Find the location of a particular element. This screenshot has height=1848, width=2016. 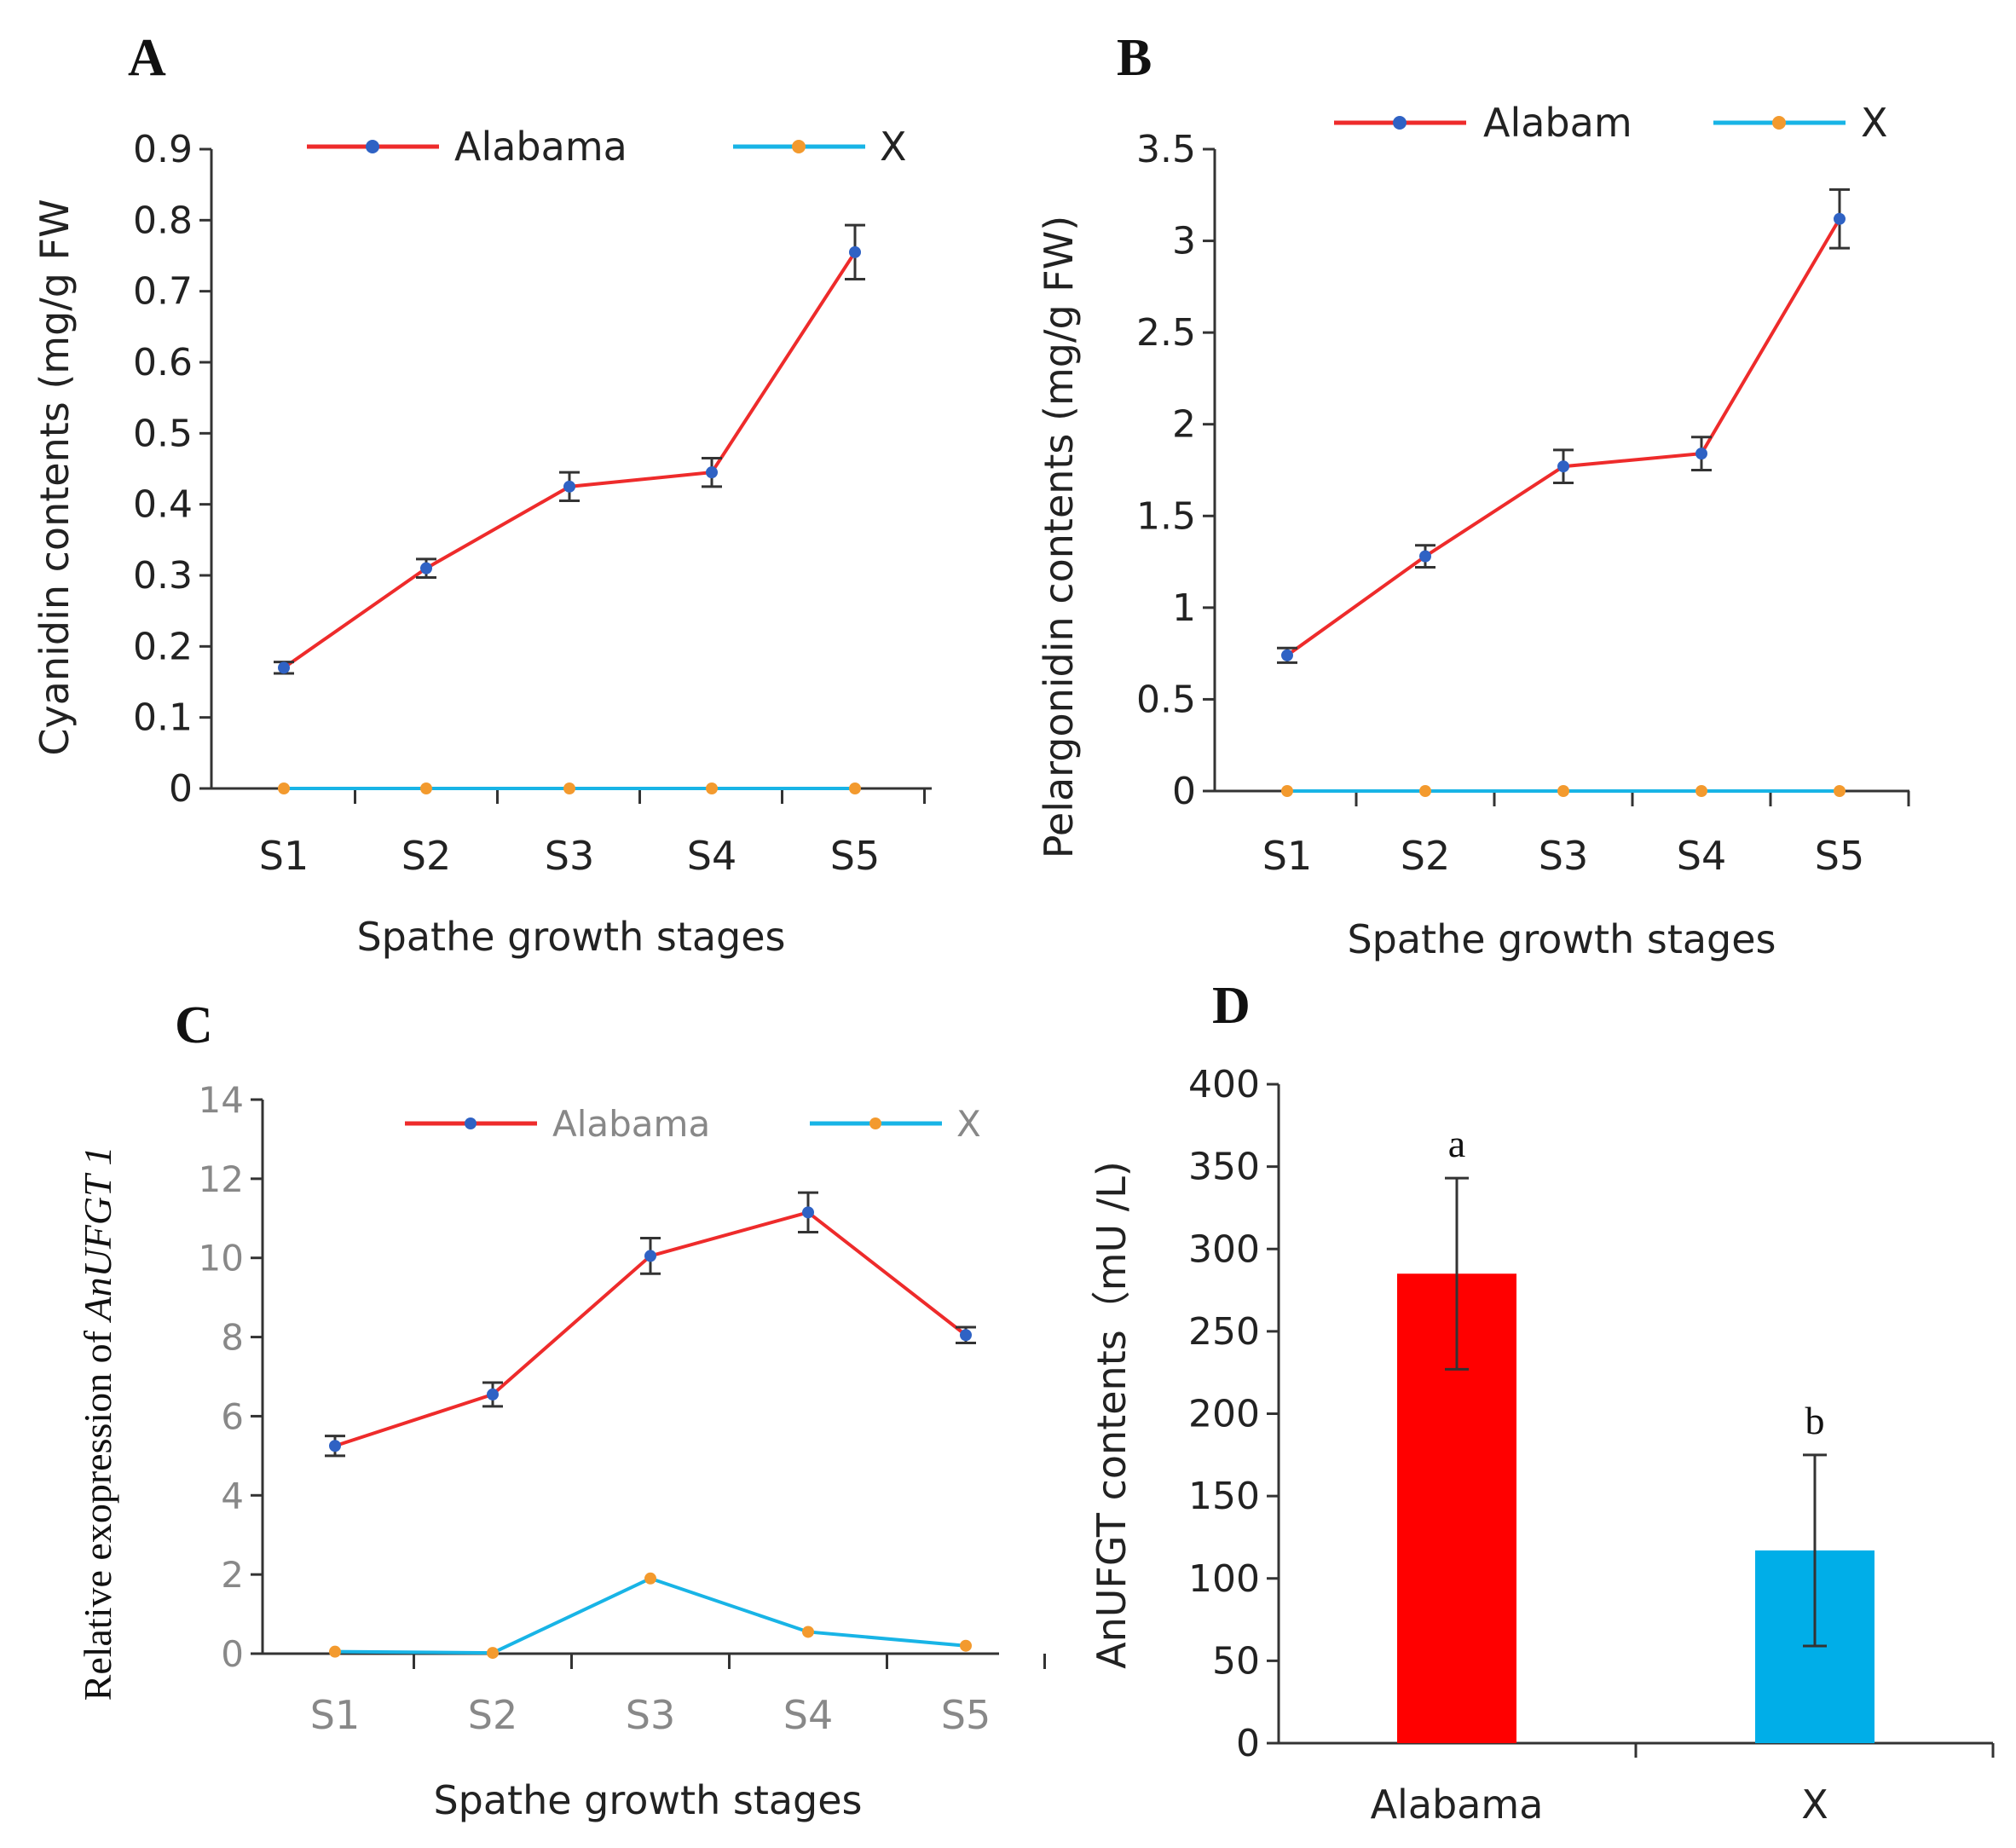

panel-b-point-alabam-s3 is located at coordinates (1563, 466).